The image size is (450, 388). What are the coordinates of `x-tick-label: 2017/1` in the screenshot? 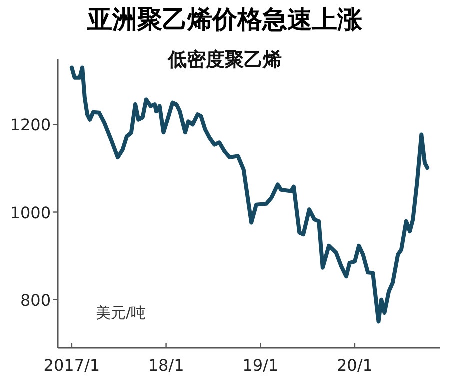 It's located at (72, 365).